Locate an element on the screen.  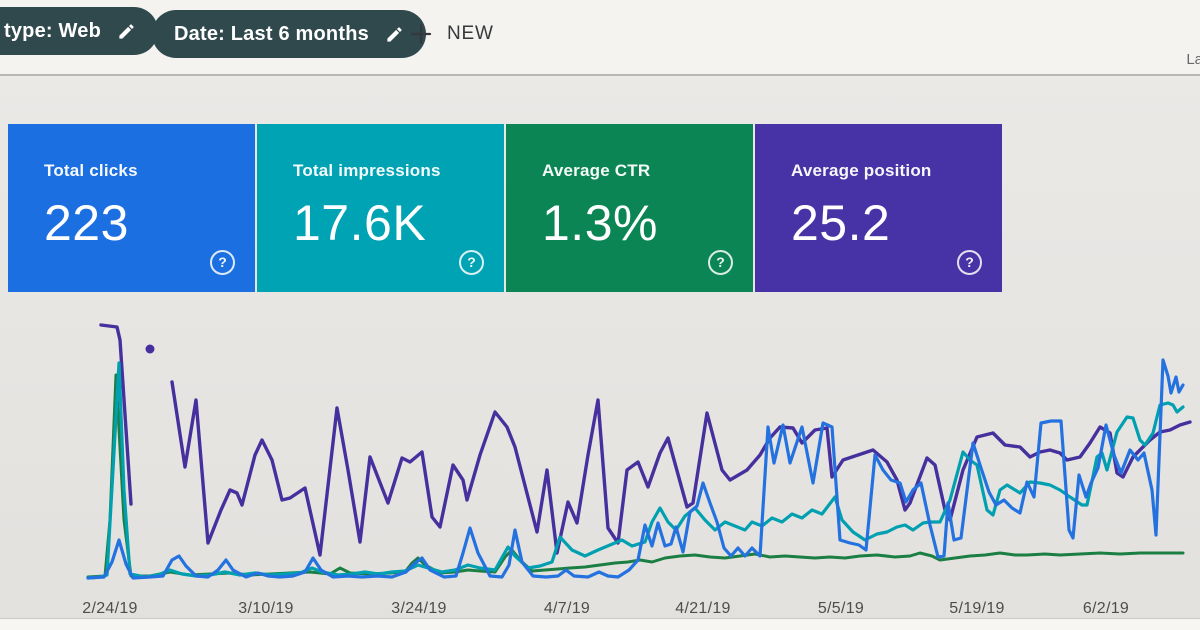
metric-card-average-ctr: Average CTR 1.3% ? is located at coordinates (629, 208).